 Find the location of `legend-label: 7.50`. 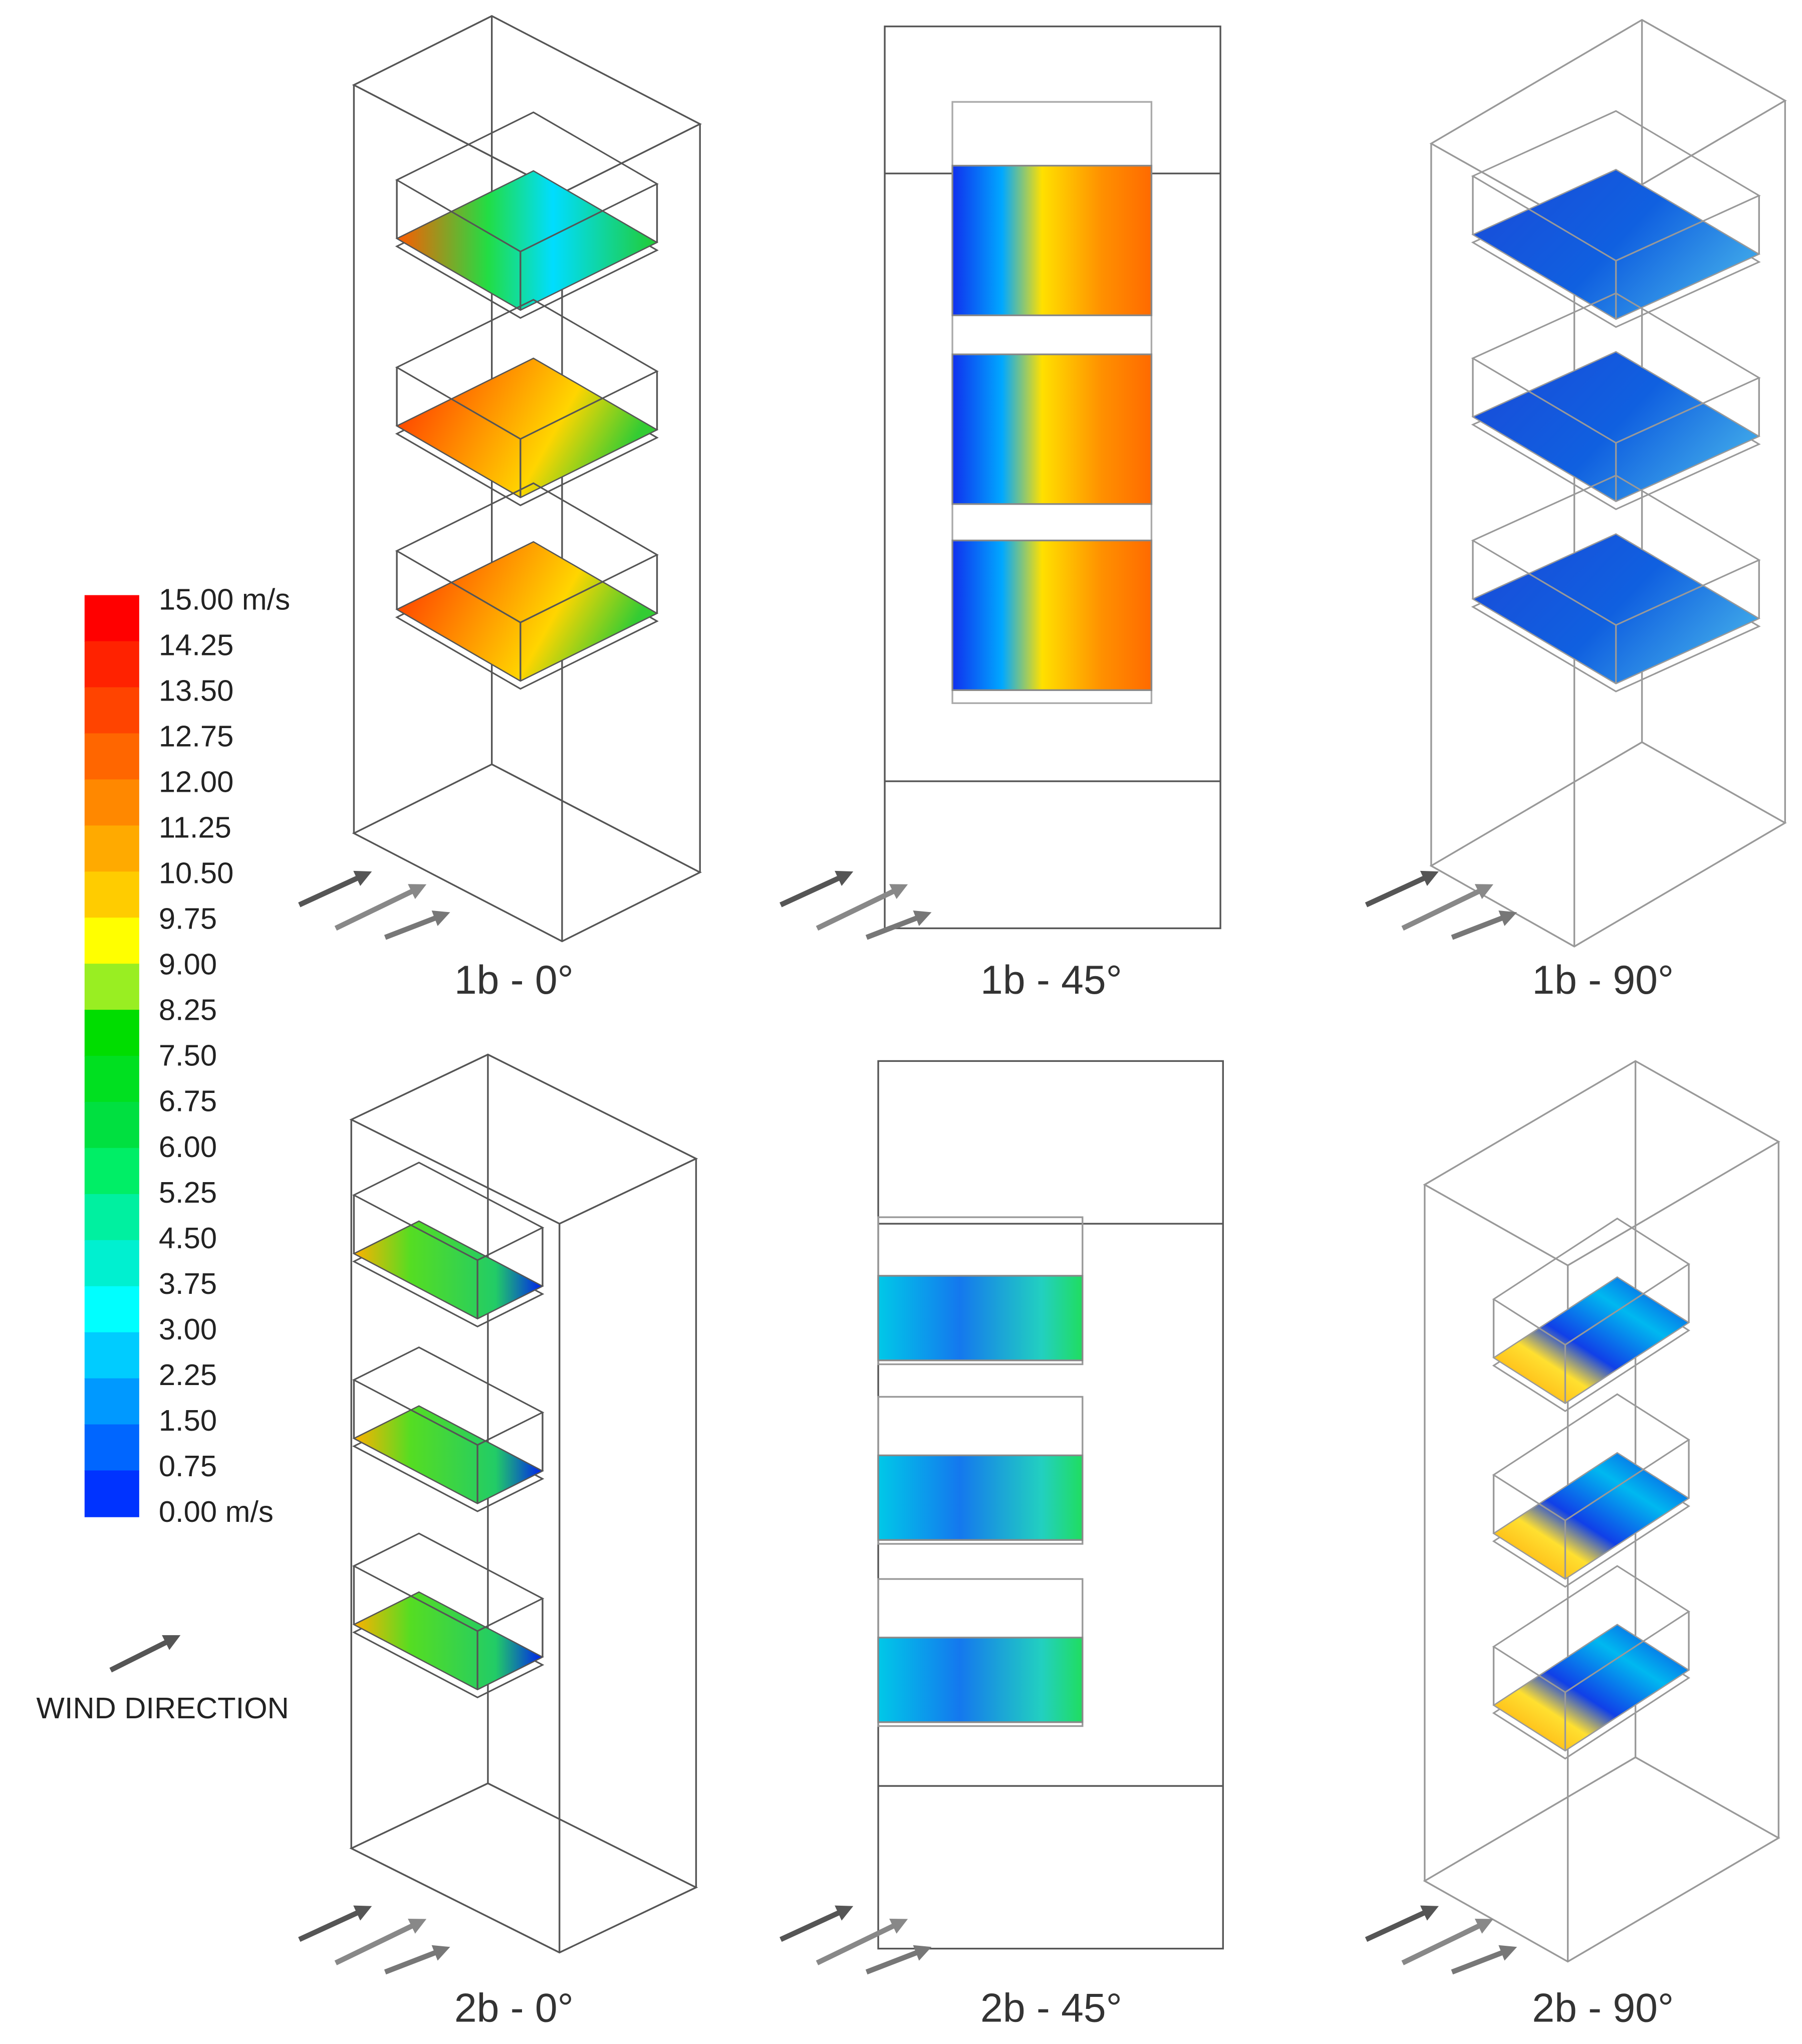

legend-label: 7.50 is located at coordinates (188, 1055).